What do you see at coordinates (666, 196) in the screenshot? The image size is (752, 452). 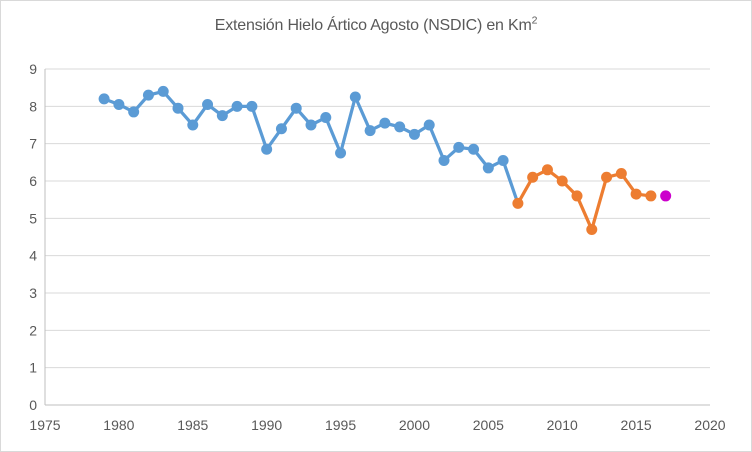 I see `data-point-2017` at bounding box center [666, 196].